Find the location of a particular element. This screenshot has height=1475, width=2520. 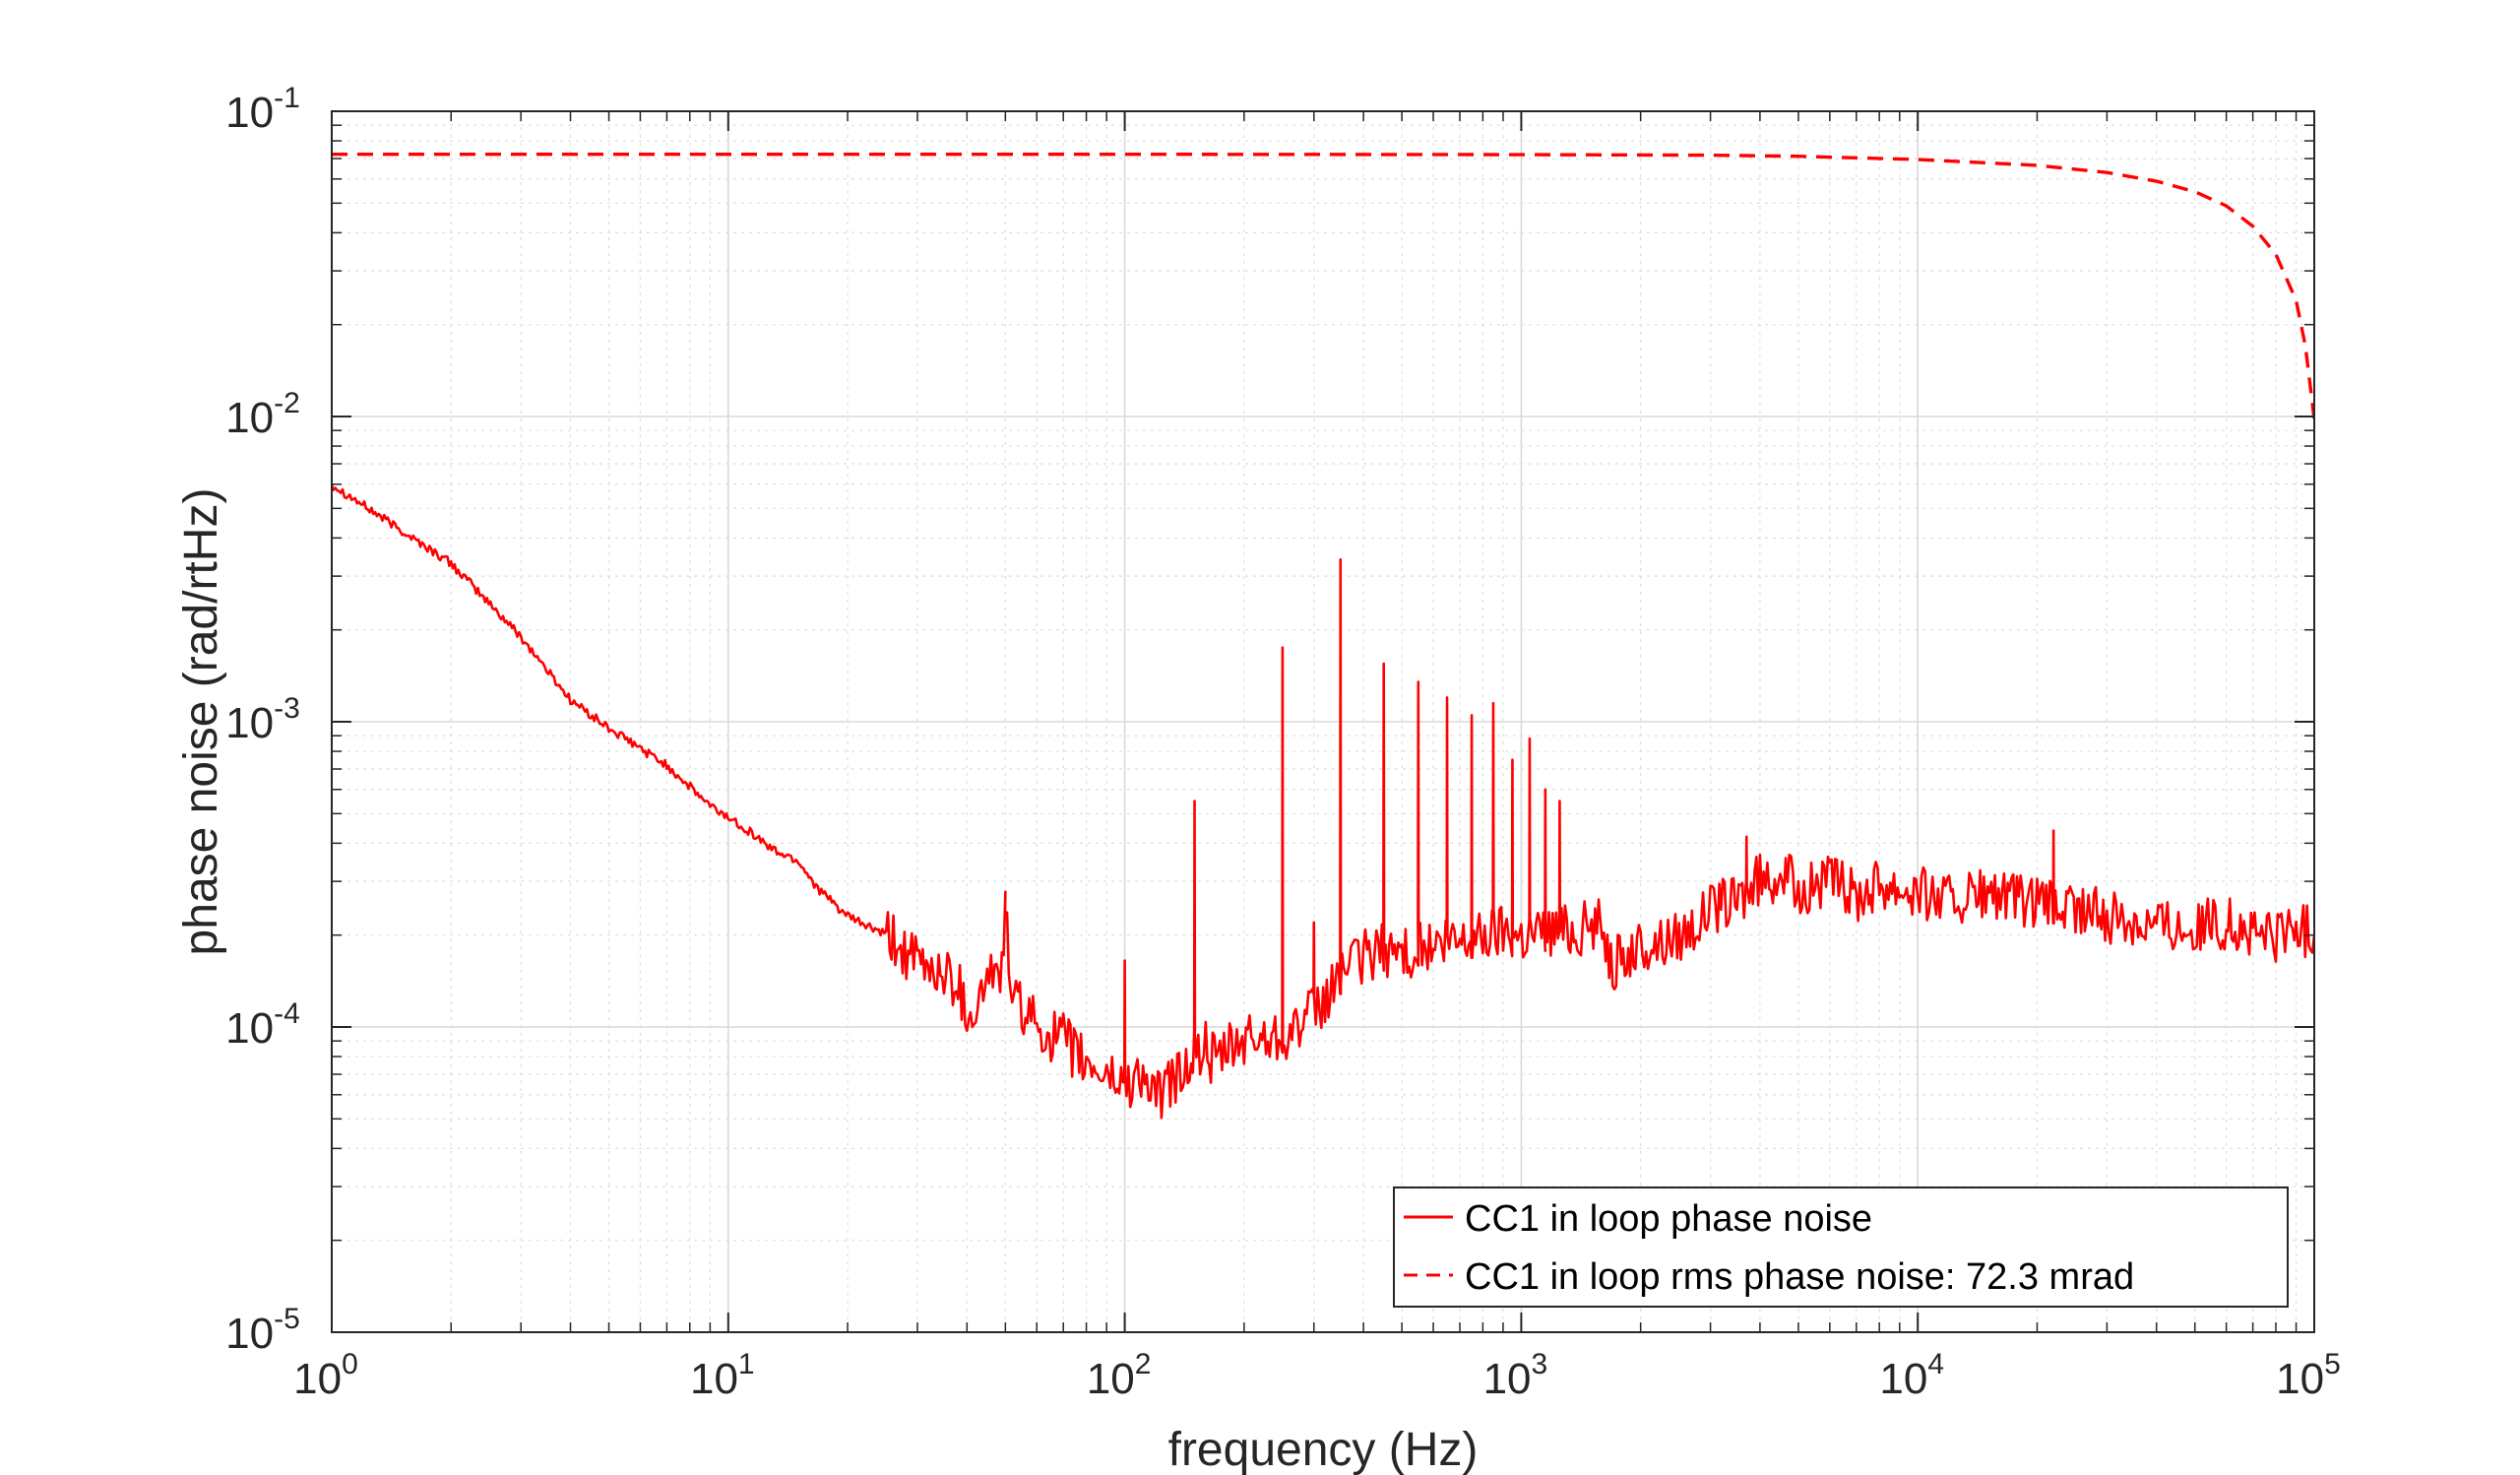

x-tick-label: 10⁵ is located at coordinates (2308, 1375).